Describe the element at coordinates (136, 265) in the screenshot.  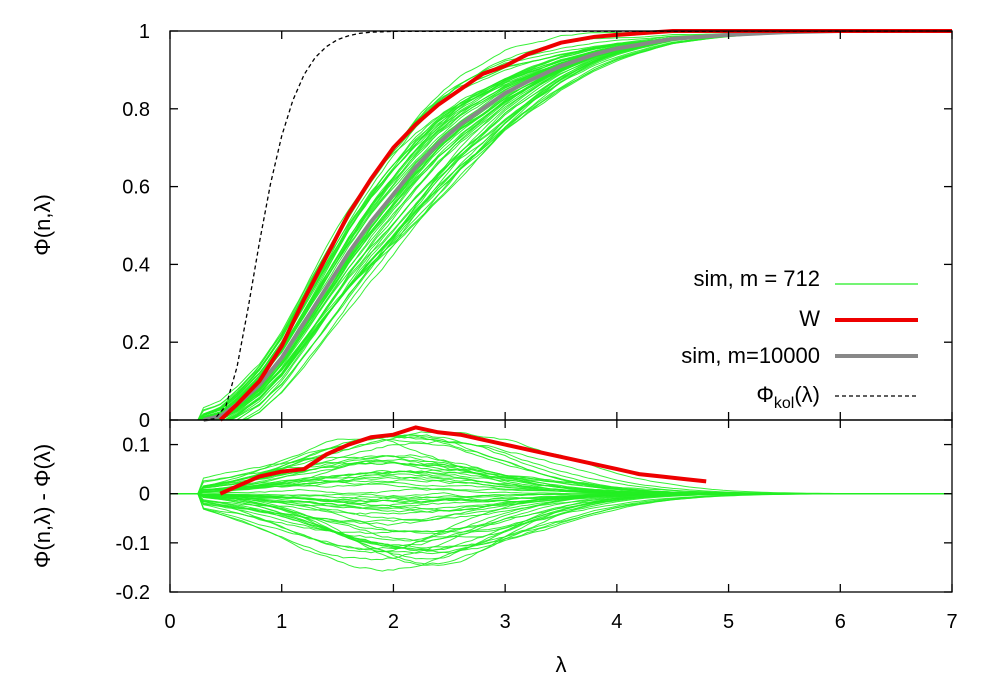
I see `top-y-tick-label: 0.4` at that location.